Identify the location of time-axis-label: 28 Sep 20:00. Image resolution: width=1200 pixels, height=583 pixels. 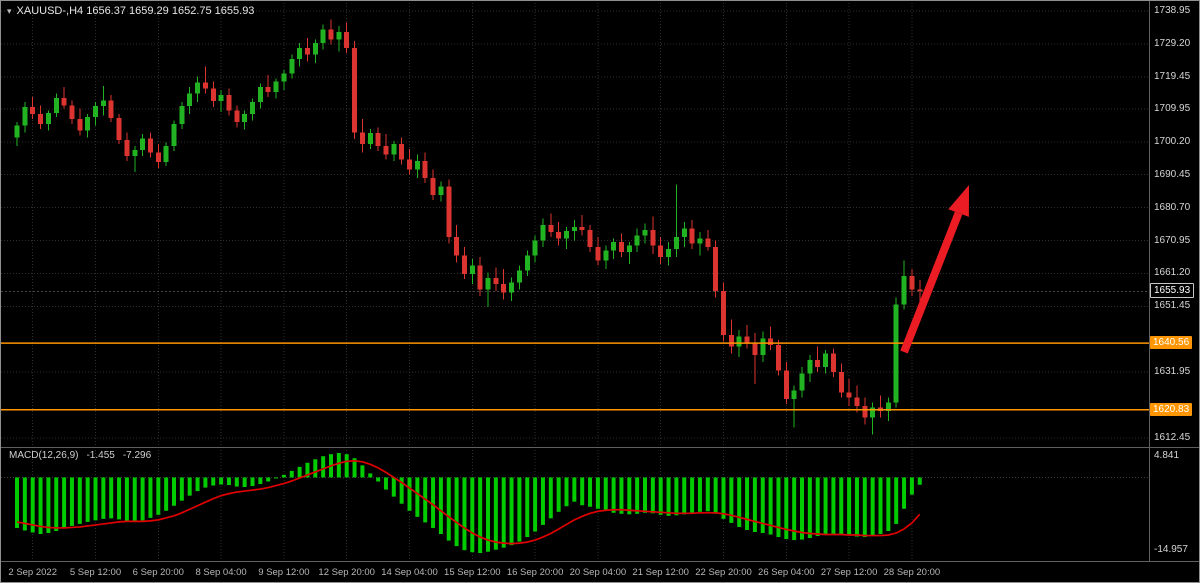
(912, 572).